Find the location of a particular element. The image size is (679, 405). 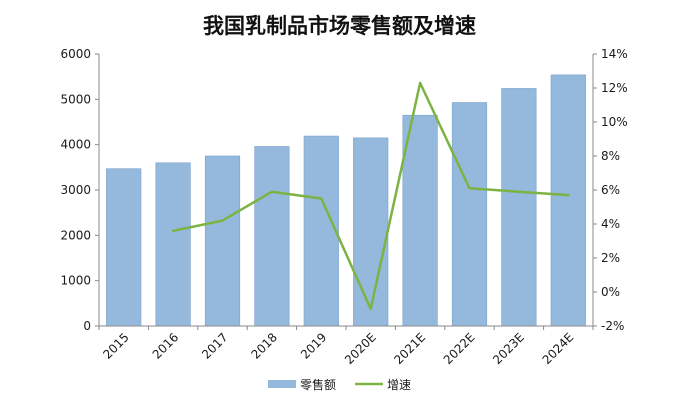

right-tick-label: -2% is located at coordinates (612, 326).